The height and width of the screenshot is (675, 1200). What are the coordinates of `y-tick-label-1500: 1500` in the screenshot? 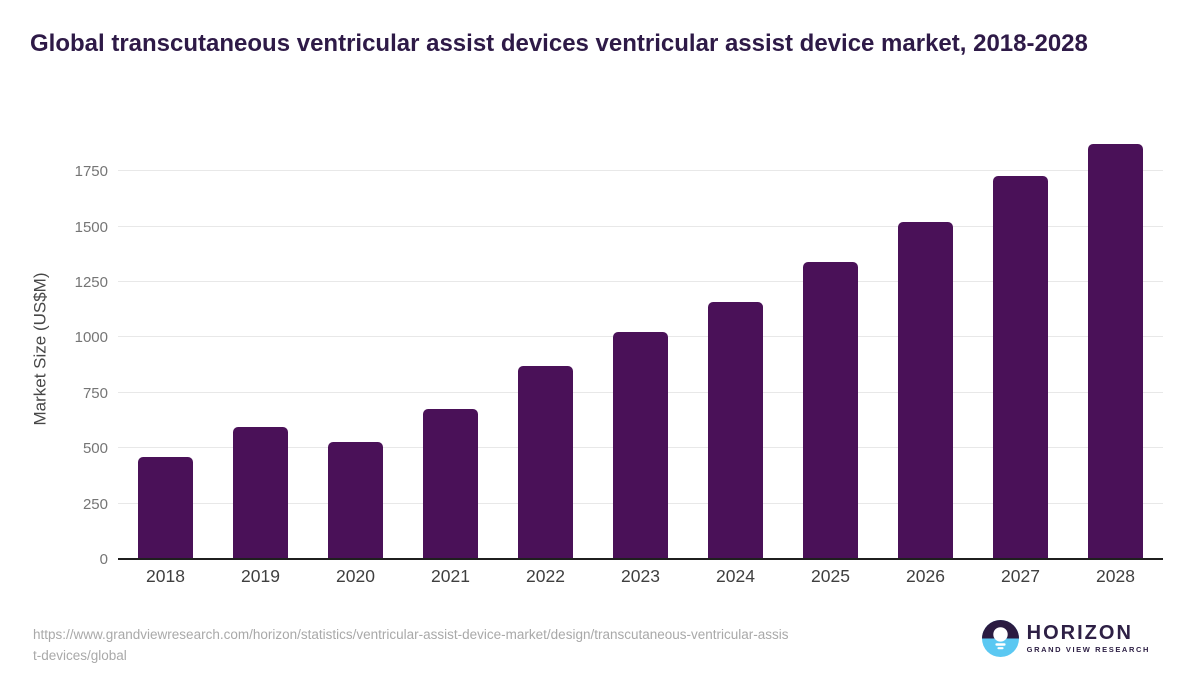 It's located at (91, 227).